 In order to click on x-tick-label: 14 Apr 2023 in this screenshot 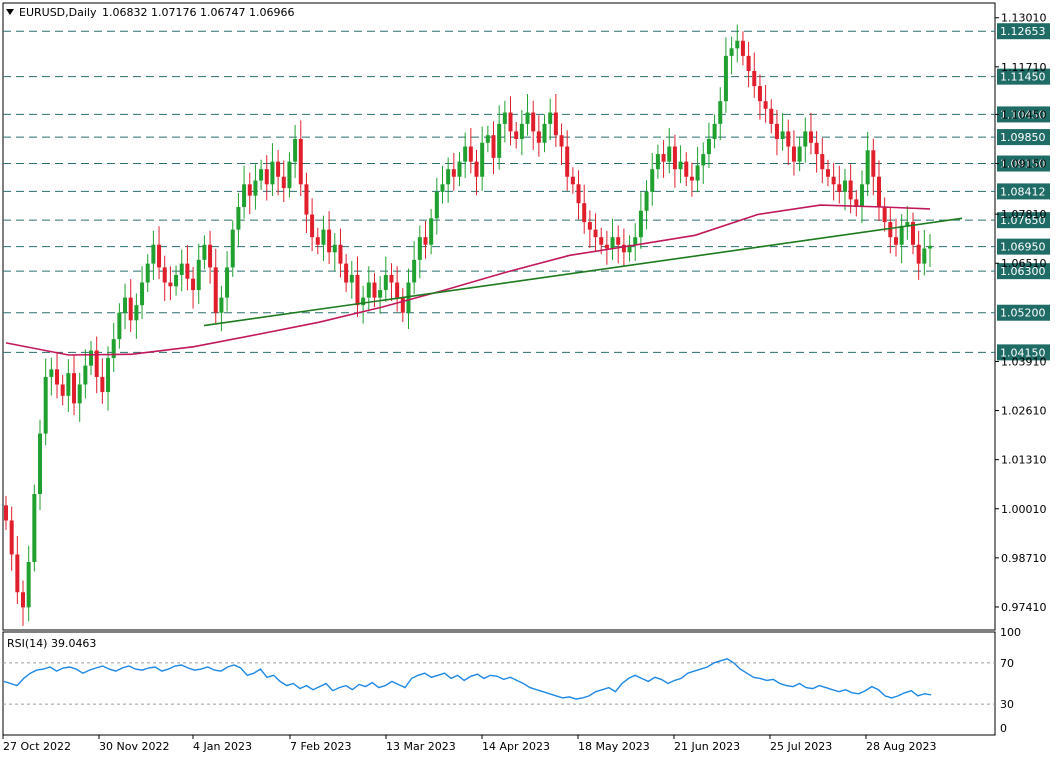, I will do `click(516, 746)`.